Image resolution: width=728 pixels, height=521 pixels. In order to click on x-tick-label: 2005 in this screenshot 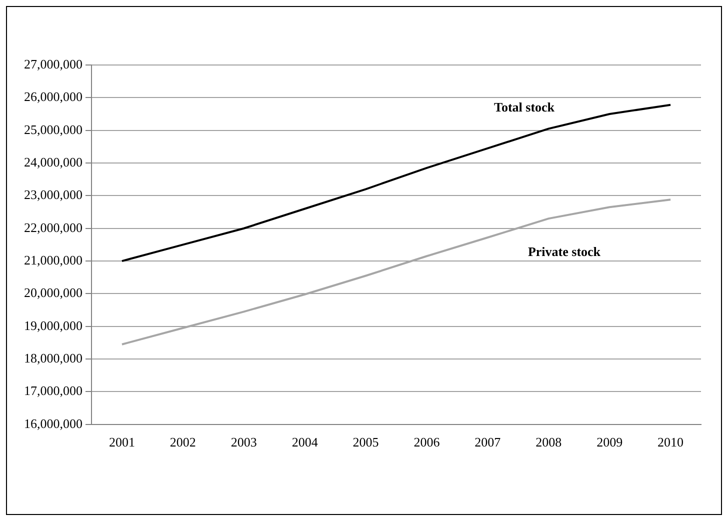, I will do `click(365, 442)`.